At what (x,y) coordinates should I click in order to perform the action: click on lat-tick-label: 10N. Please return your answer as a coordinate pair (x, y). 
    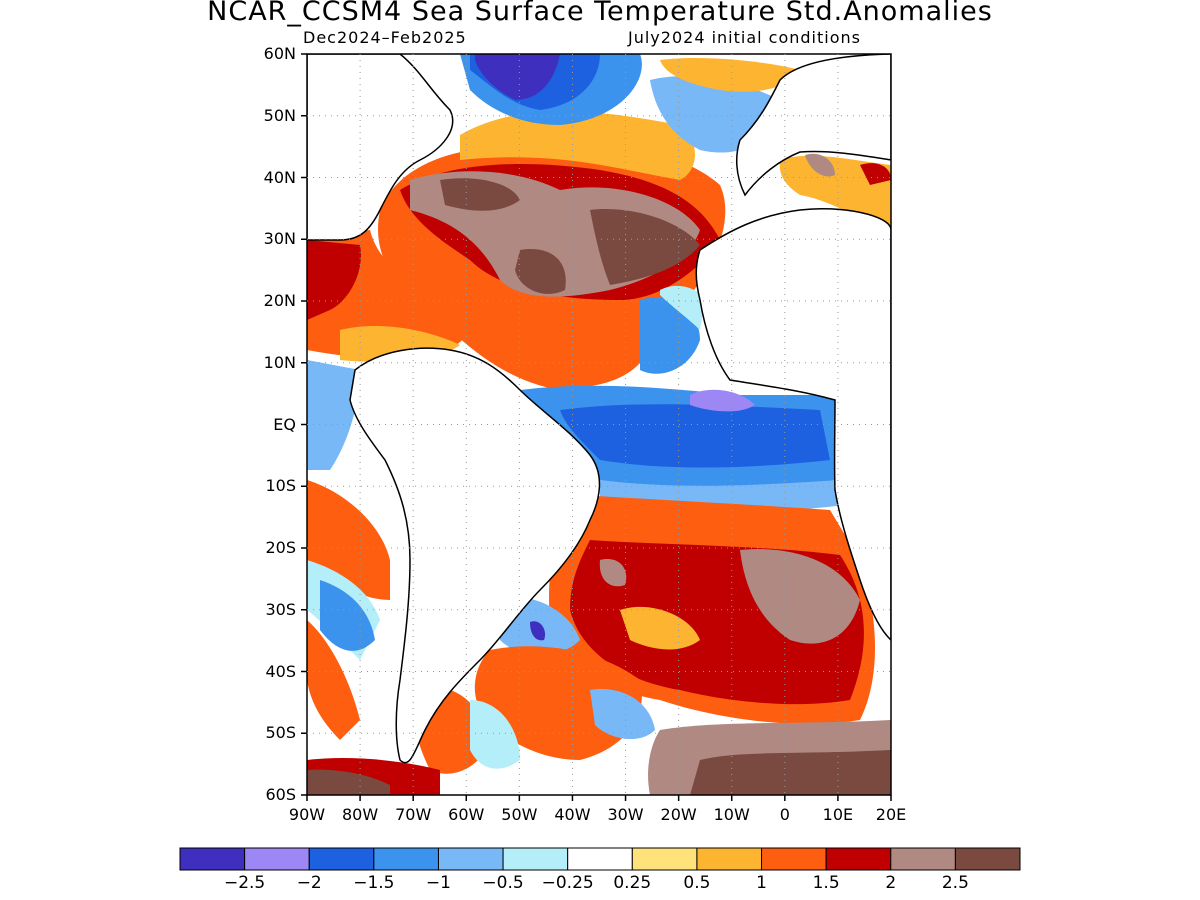
    Looking at the image, I should click on (279, 362).